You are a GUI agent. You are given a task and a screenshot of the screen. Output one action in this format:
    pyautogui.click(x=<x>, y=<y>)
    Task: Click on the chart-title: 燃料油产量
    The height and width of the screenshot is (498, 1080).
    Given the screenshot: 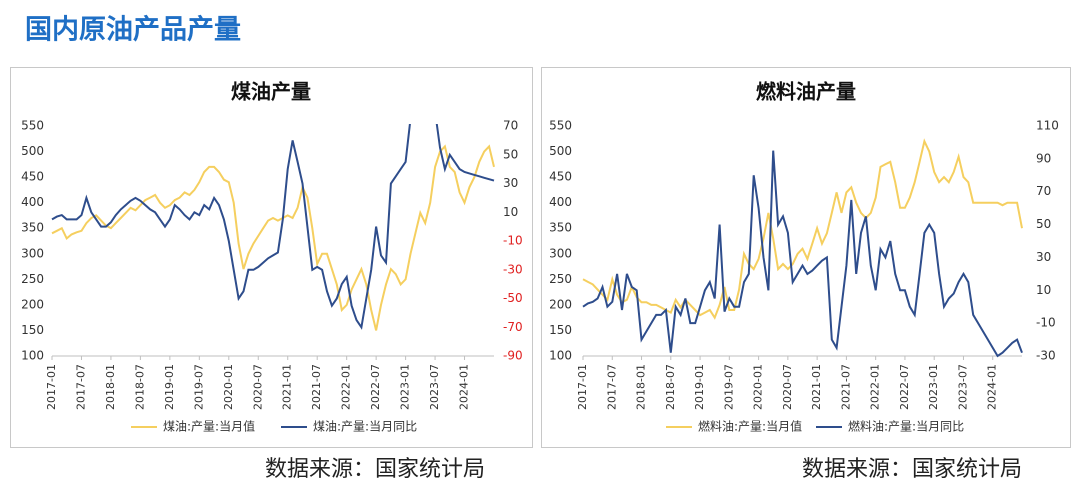 What is the action you would take?
    pyautogui.click(x=806, y=92)
    